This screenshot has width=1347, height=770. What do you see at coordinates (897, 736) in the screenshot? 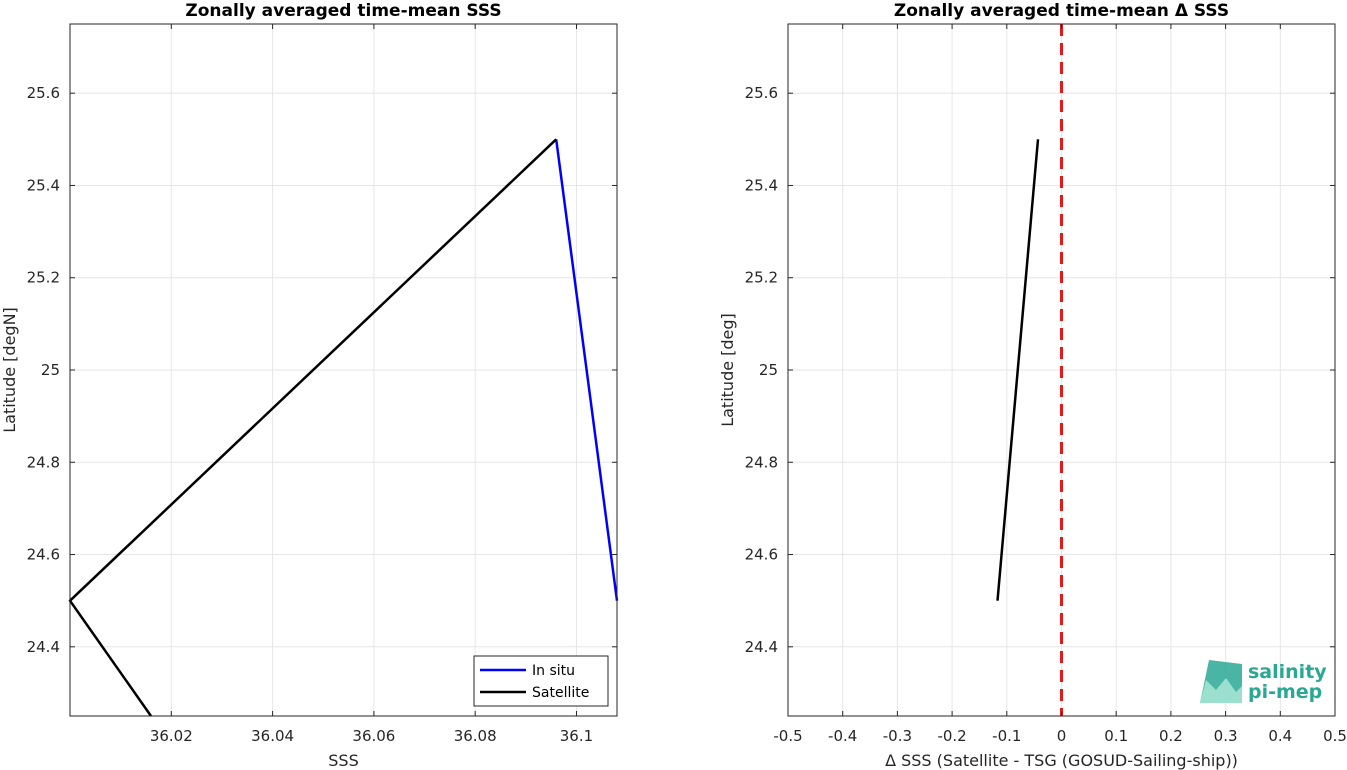
I see `x-tick-label: -0.3` at bounding box center [897, 736].